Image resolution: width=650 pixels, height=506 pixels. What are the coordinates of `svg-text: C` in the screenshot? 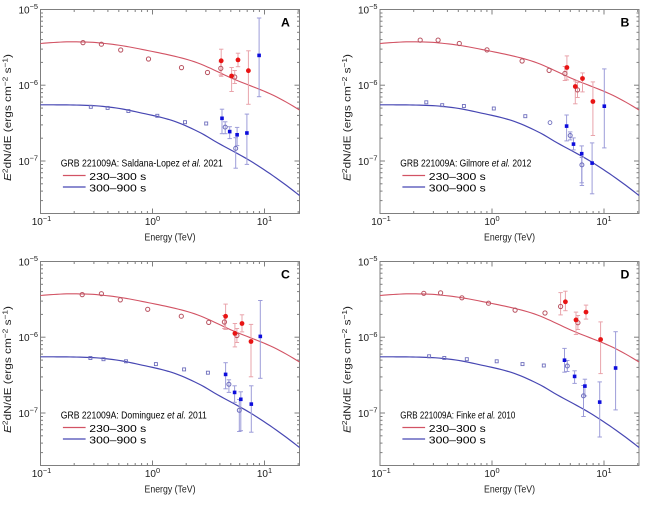 It's located at (285, 275).